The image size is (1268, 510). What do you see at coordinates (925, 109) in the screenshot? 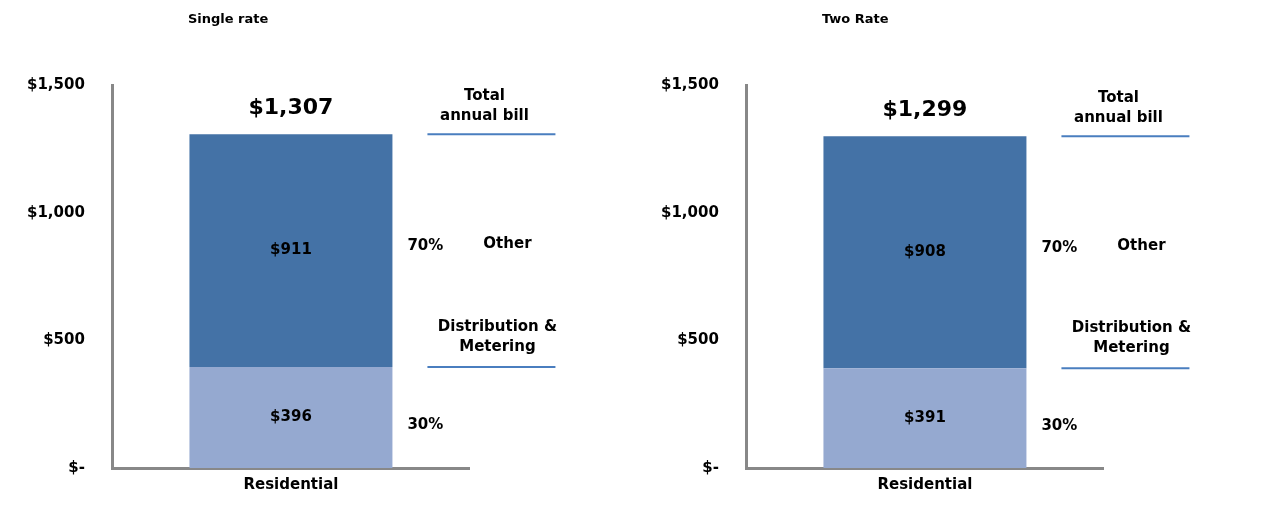
I see `total-label: $1,299` at bounding box center [925, 109].